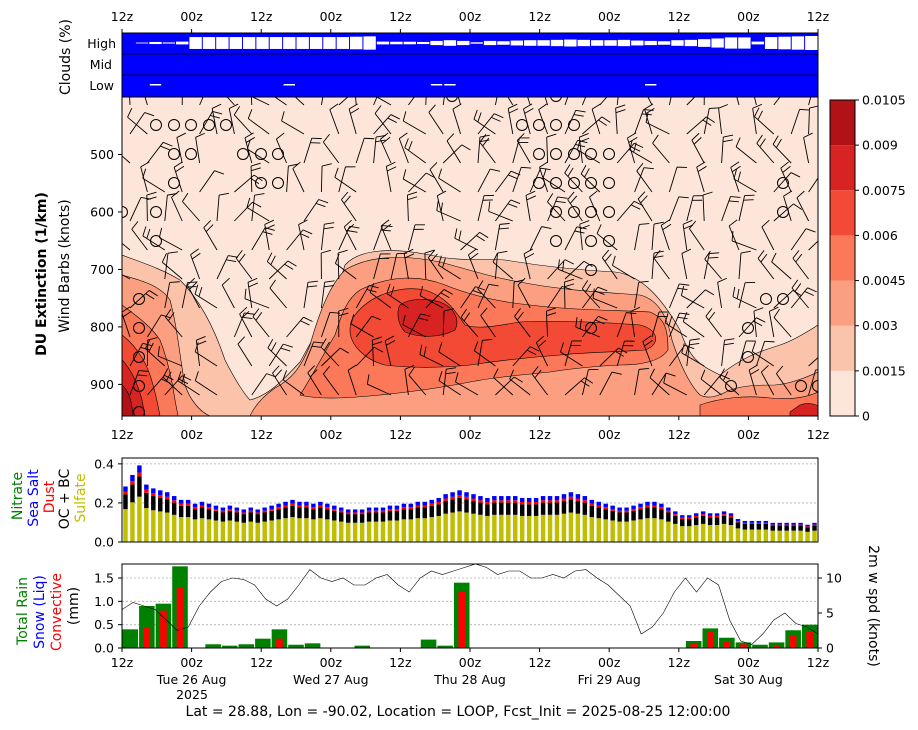 The image size is (918, 730). What do you see at coordinates (609, 679) in the screenshot?
I see `day-label: Fri 29 Aug` at bounding box center [609, 679].